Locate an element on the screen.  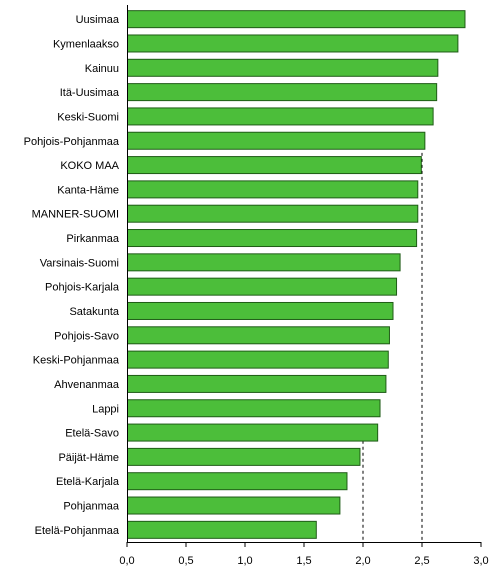
category-label-3: Itä-Uusimaa is located at coordinates (90, 93).